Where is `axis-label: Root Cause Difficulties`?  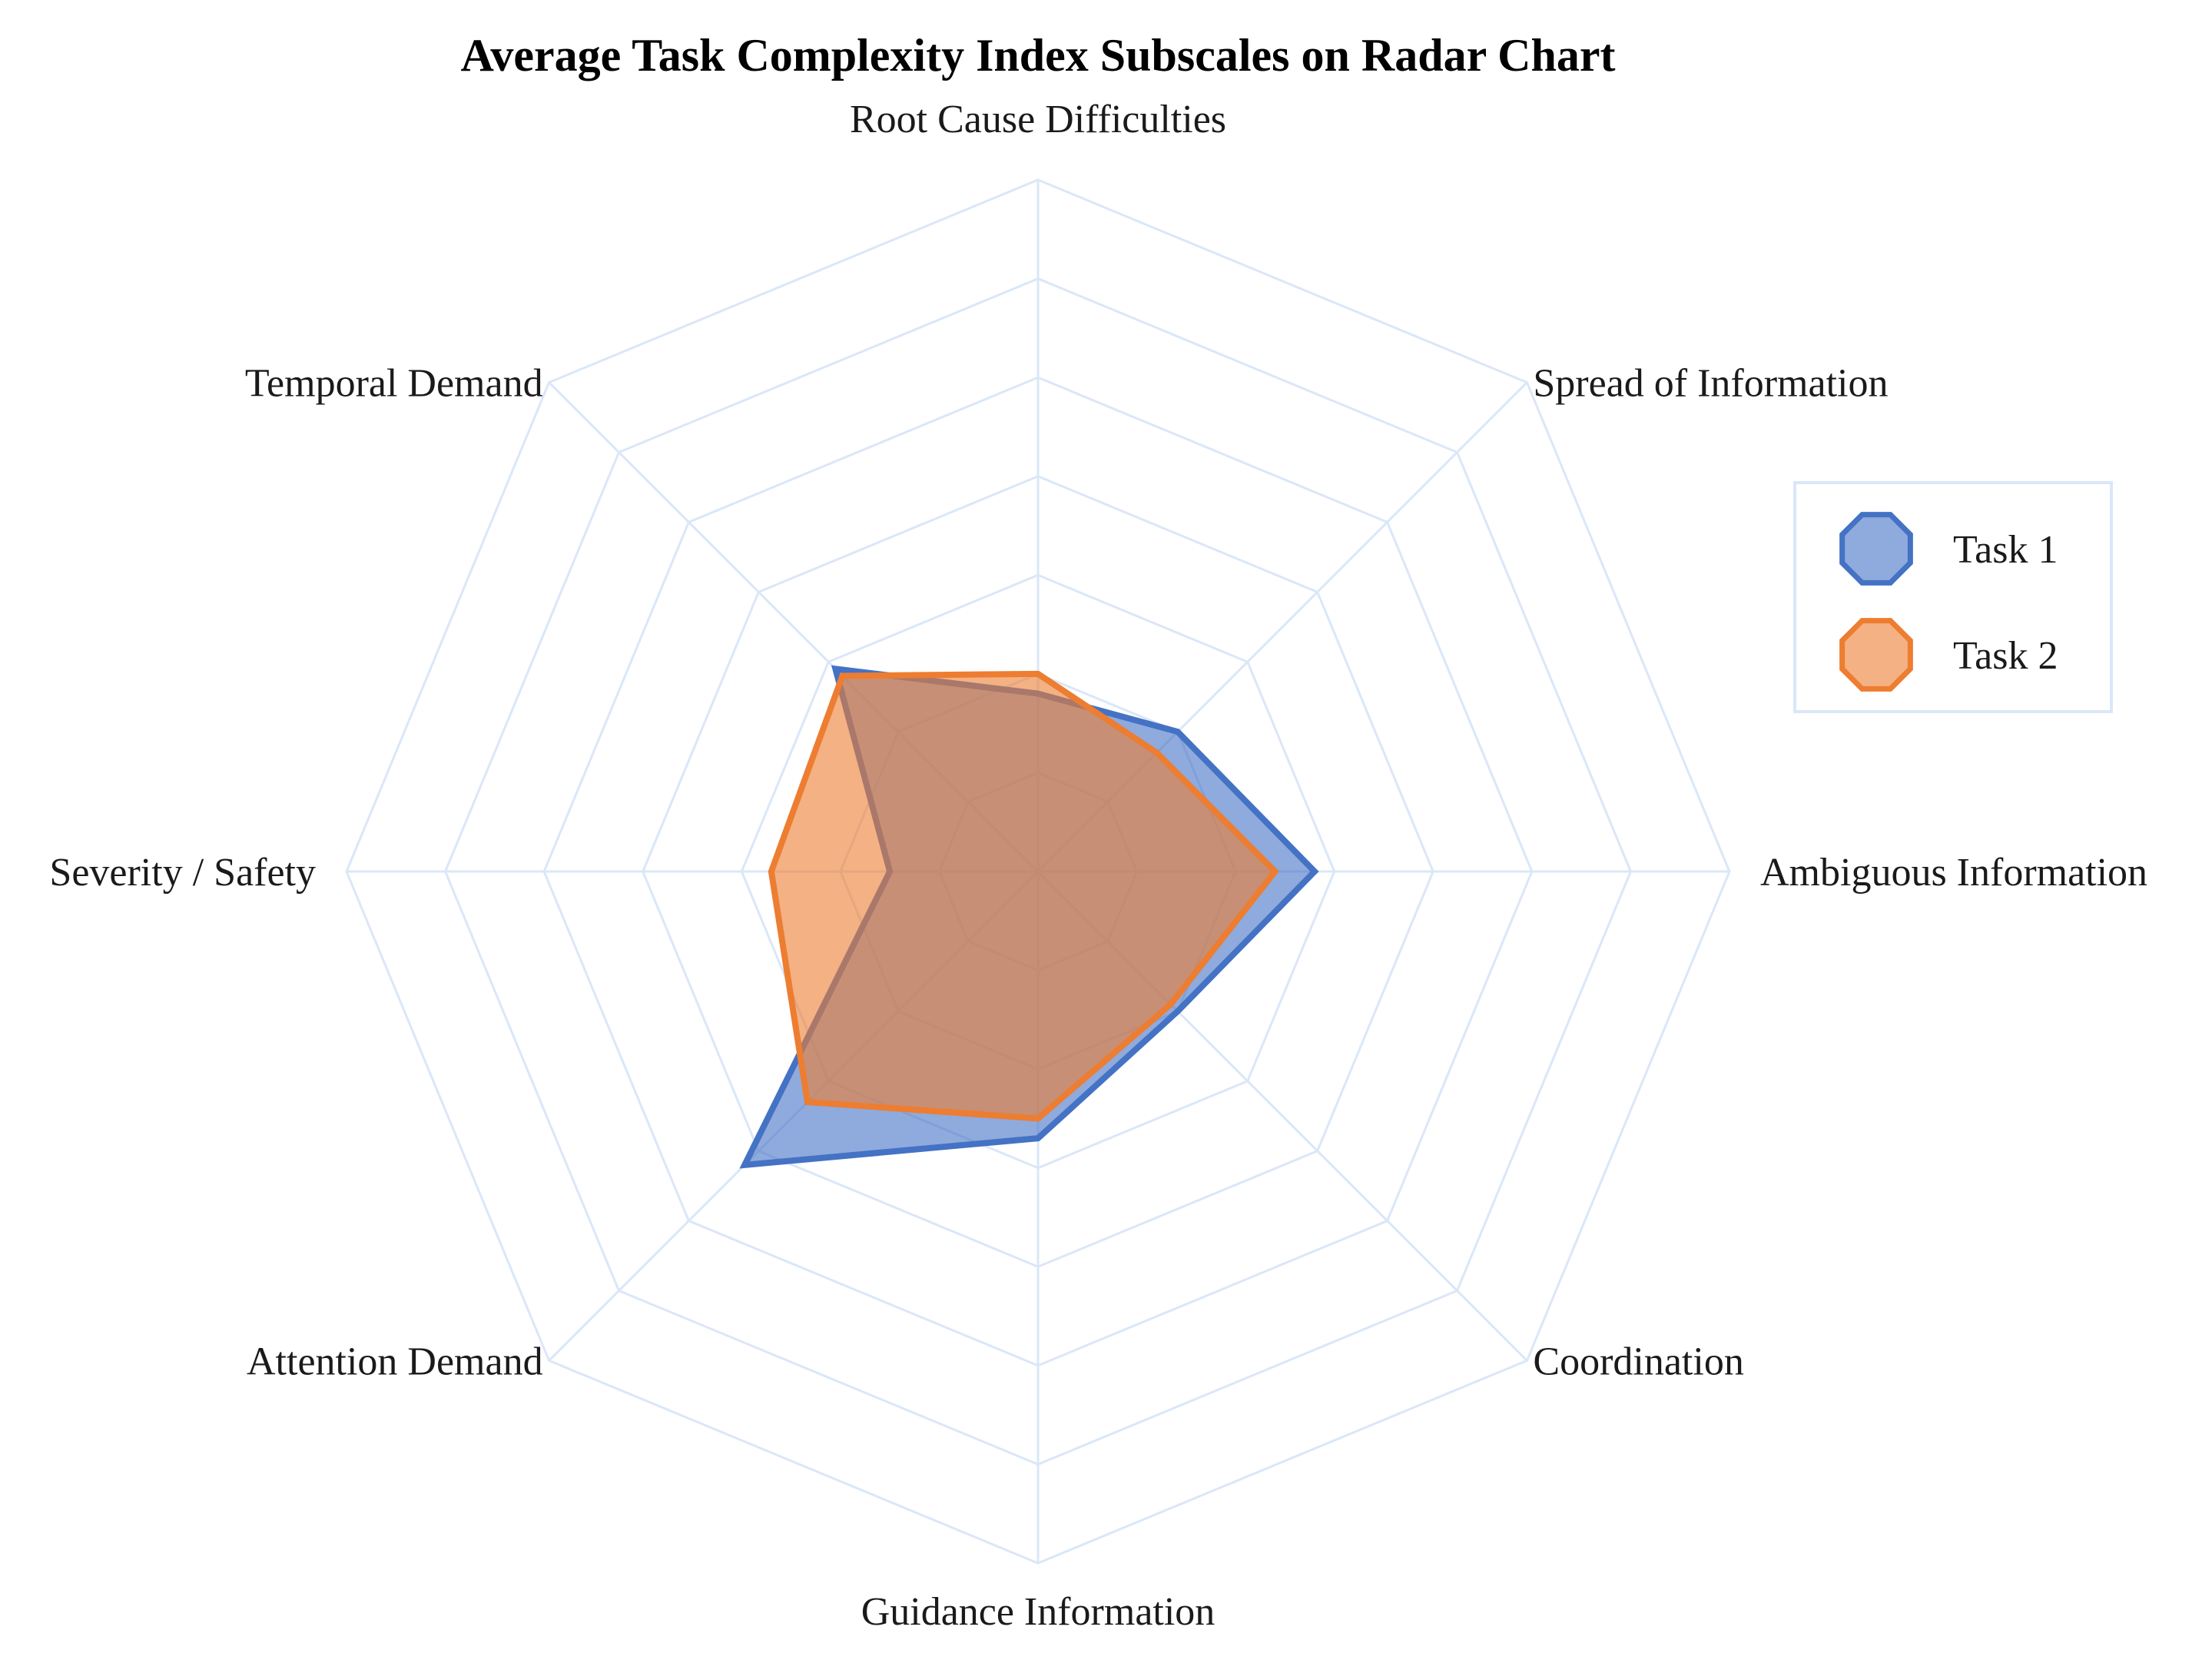
axis-label: Root Cause Difficulties is located at coordinates (1038, 119).